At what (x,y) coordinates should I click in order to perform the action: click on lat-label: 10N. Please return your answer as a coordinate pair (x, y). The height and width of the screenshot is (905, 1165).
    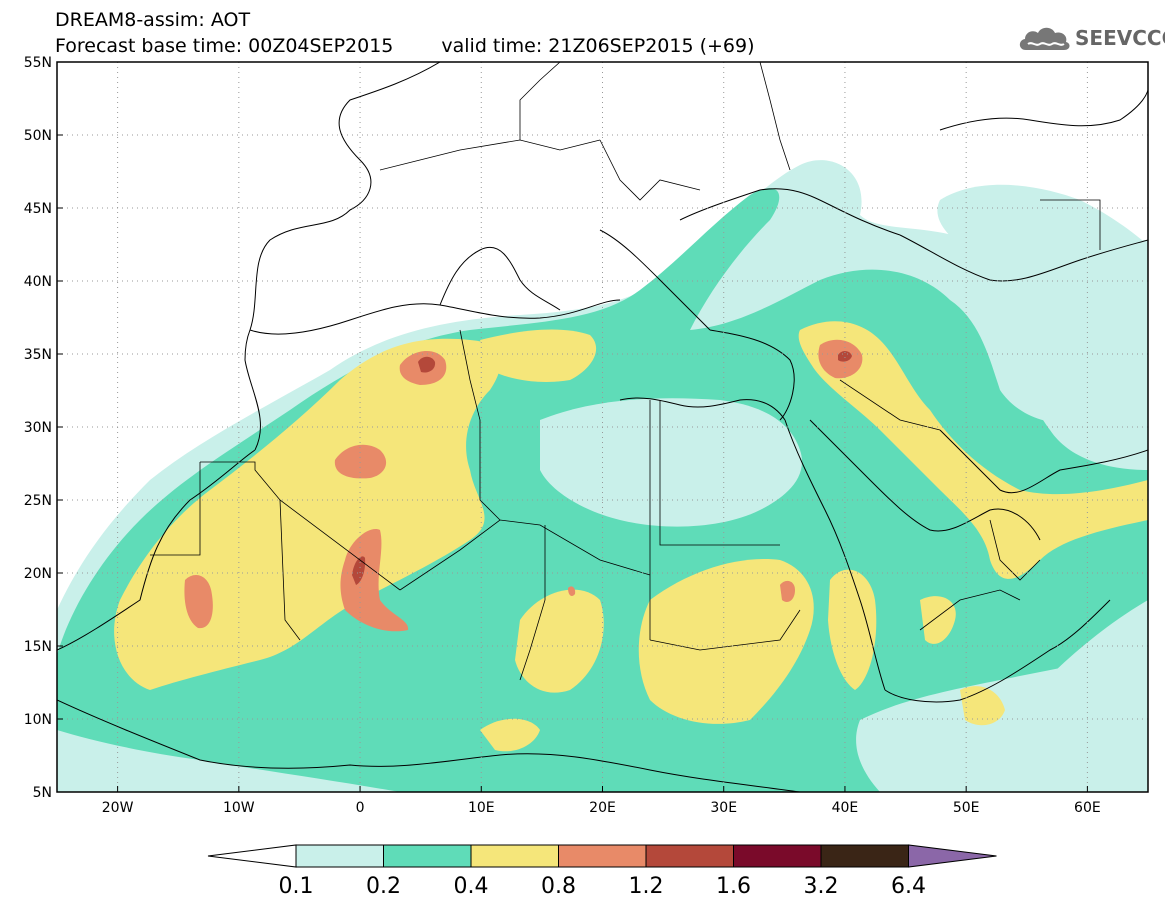
    Looking at the image, I should click on (38, 720).